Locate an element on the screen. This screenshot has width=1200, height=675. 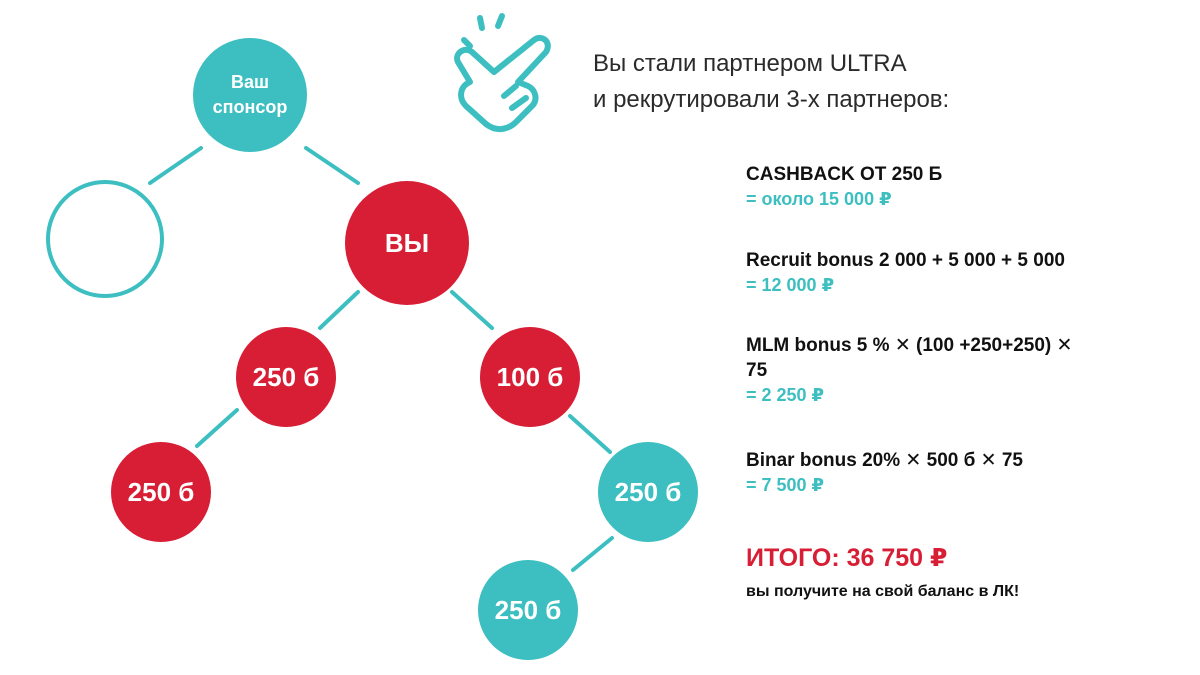
connector-right-grandchild is located at coordinates (590, 434).